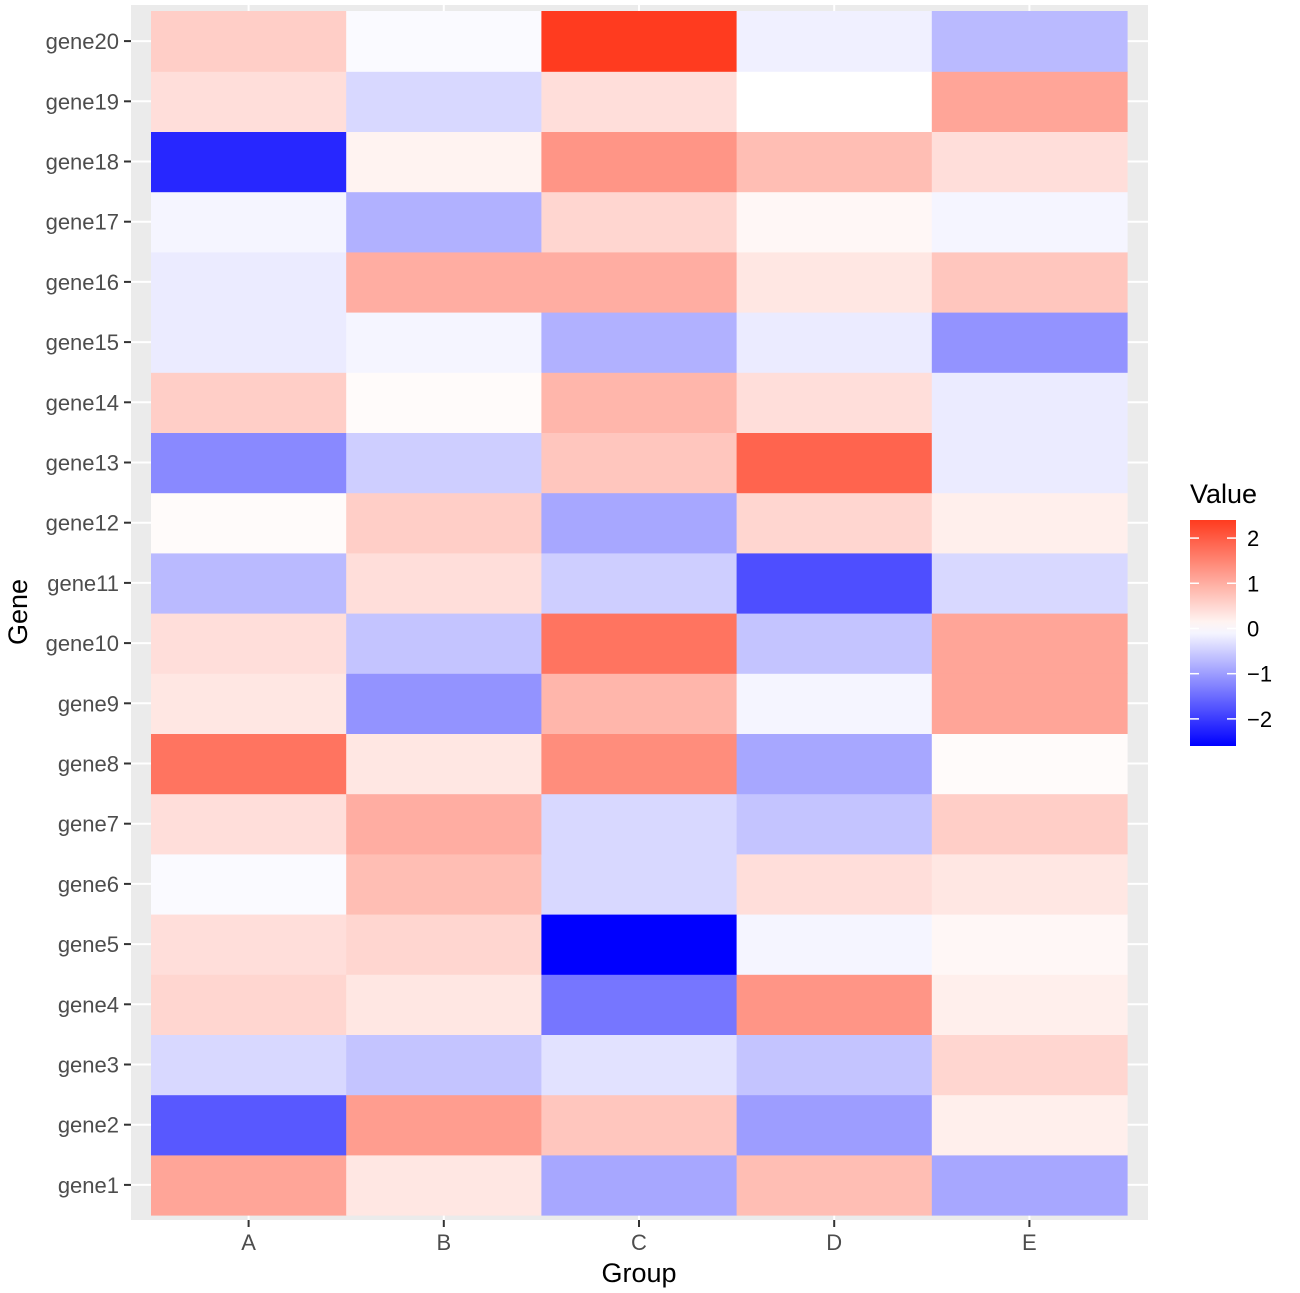 The image size is (1300, 1293). Describe the element at coordinates (249, 282) in the screenshot. I see `heatmap-cell-gene16-A` at that location.